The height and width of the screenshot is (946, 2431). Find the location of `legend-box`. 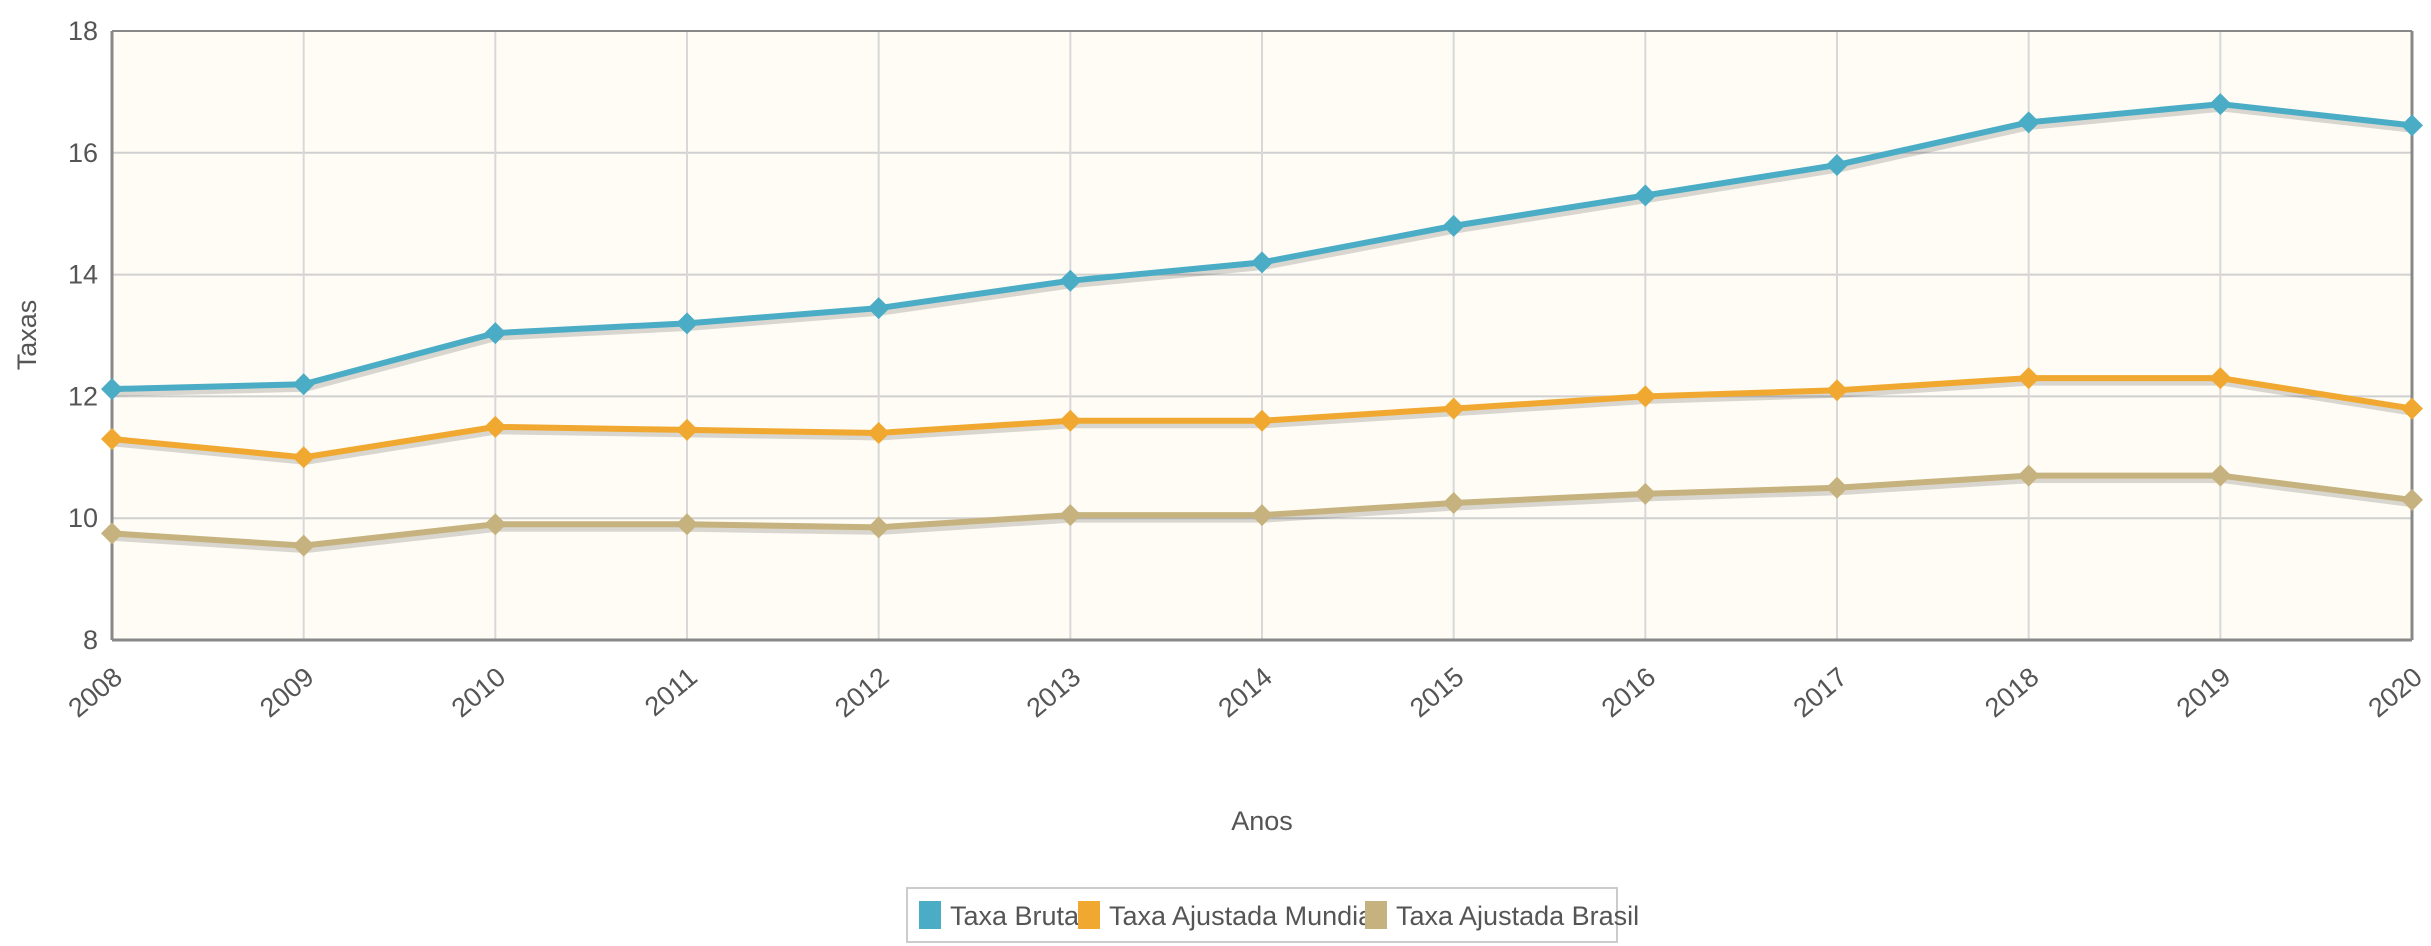

legend-box is located at coordinates (1262, 915).